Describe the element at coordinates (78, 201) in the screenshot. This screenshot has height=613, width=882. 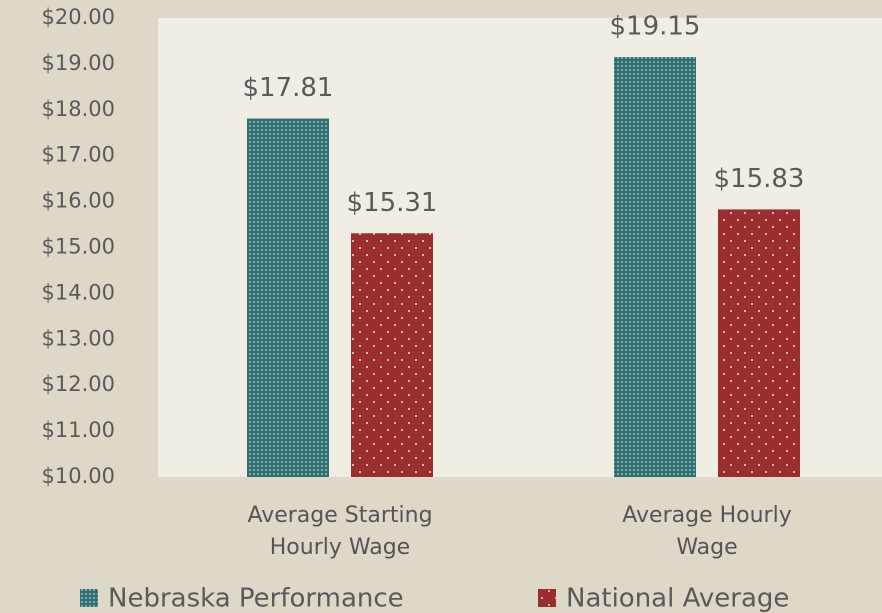
I see `y-tick-label: $16.00` at that location.